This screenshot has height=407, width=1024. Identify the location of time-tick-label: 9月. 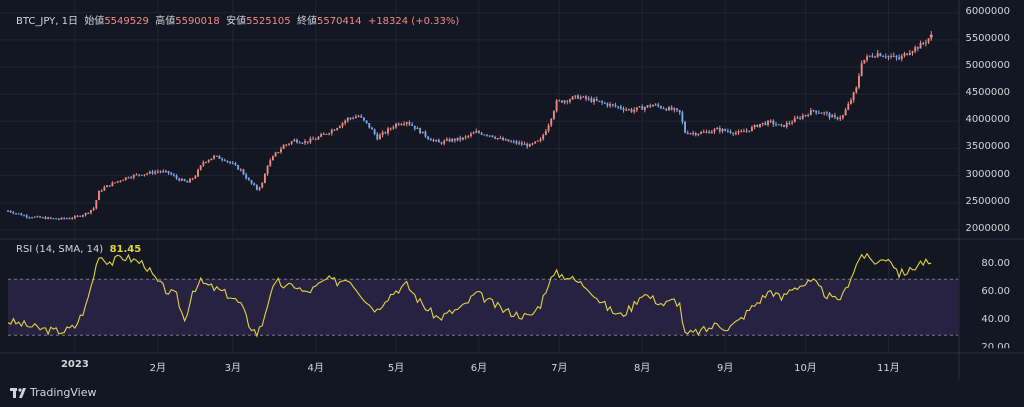
(725, 368).